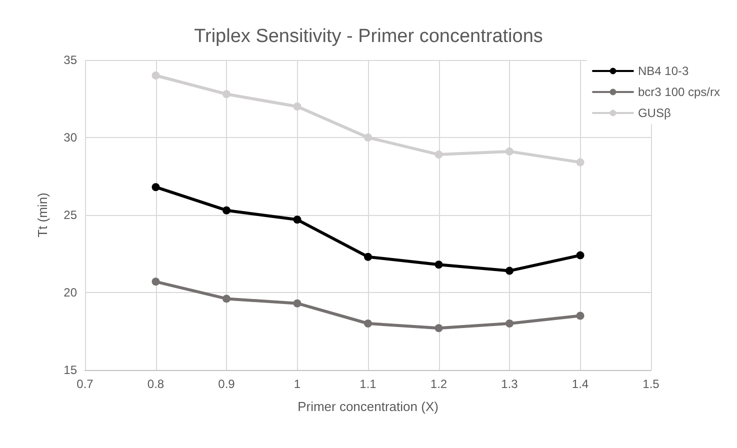  What do you see at coordinates (71, 293) in the screenshot?
I see `y-tick-label: 20` at bounding box center [71, 293].